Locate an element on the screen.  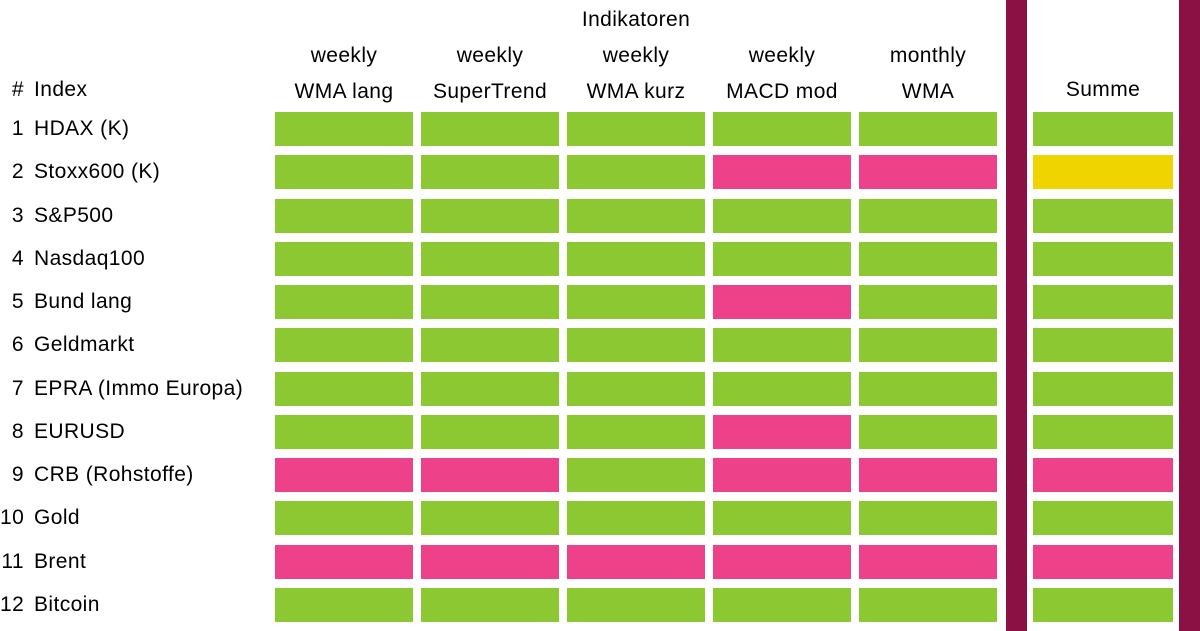
column-name: MACD mod is located at coordinates (782, 91).